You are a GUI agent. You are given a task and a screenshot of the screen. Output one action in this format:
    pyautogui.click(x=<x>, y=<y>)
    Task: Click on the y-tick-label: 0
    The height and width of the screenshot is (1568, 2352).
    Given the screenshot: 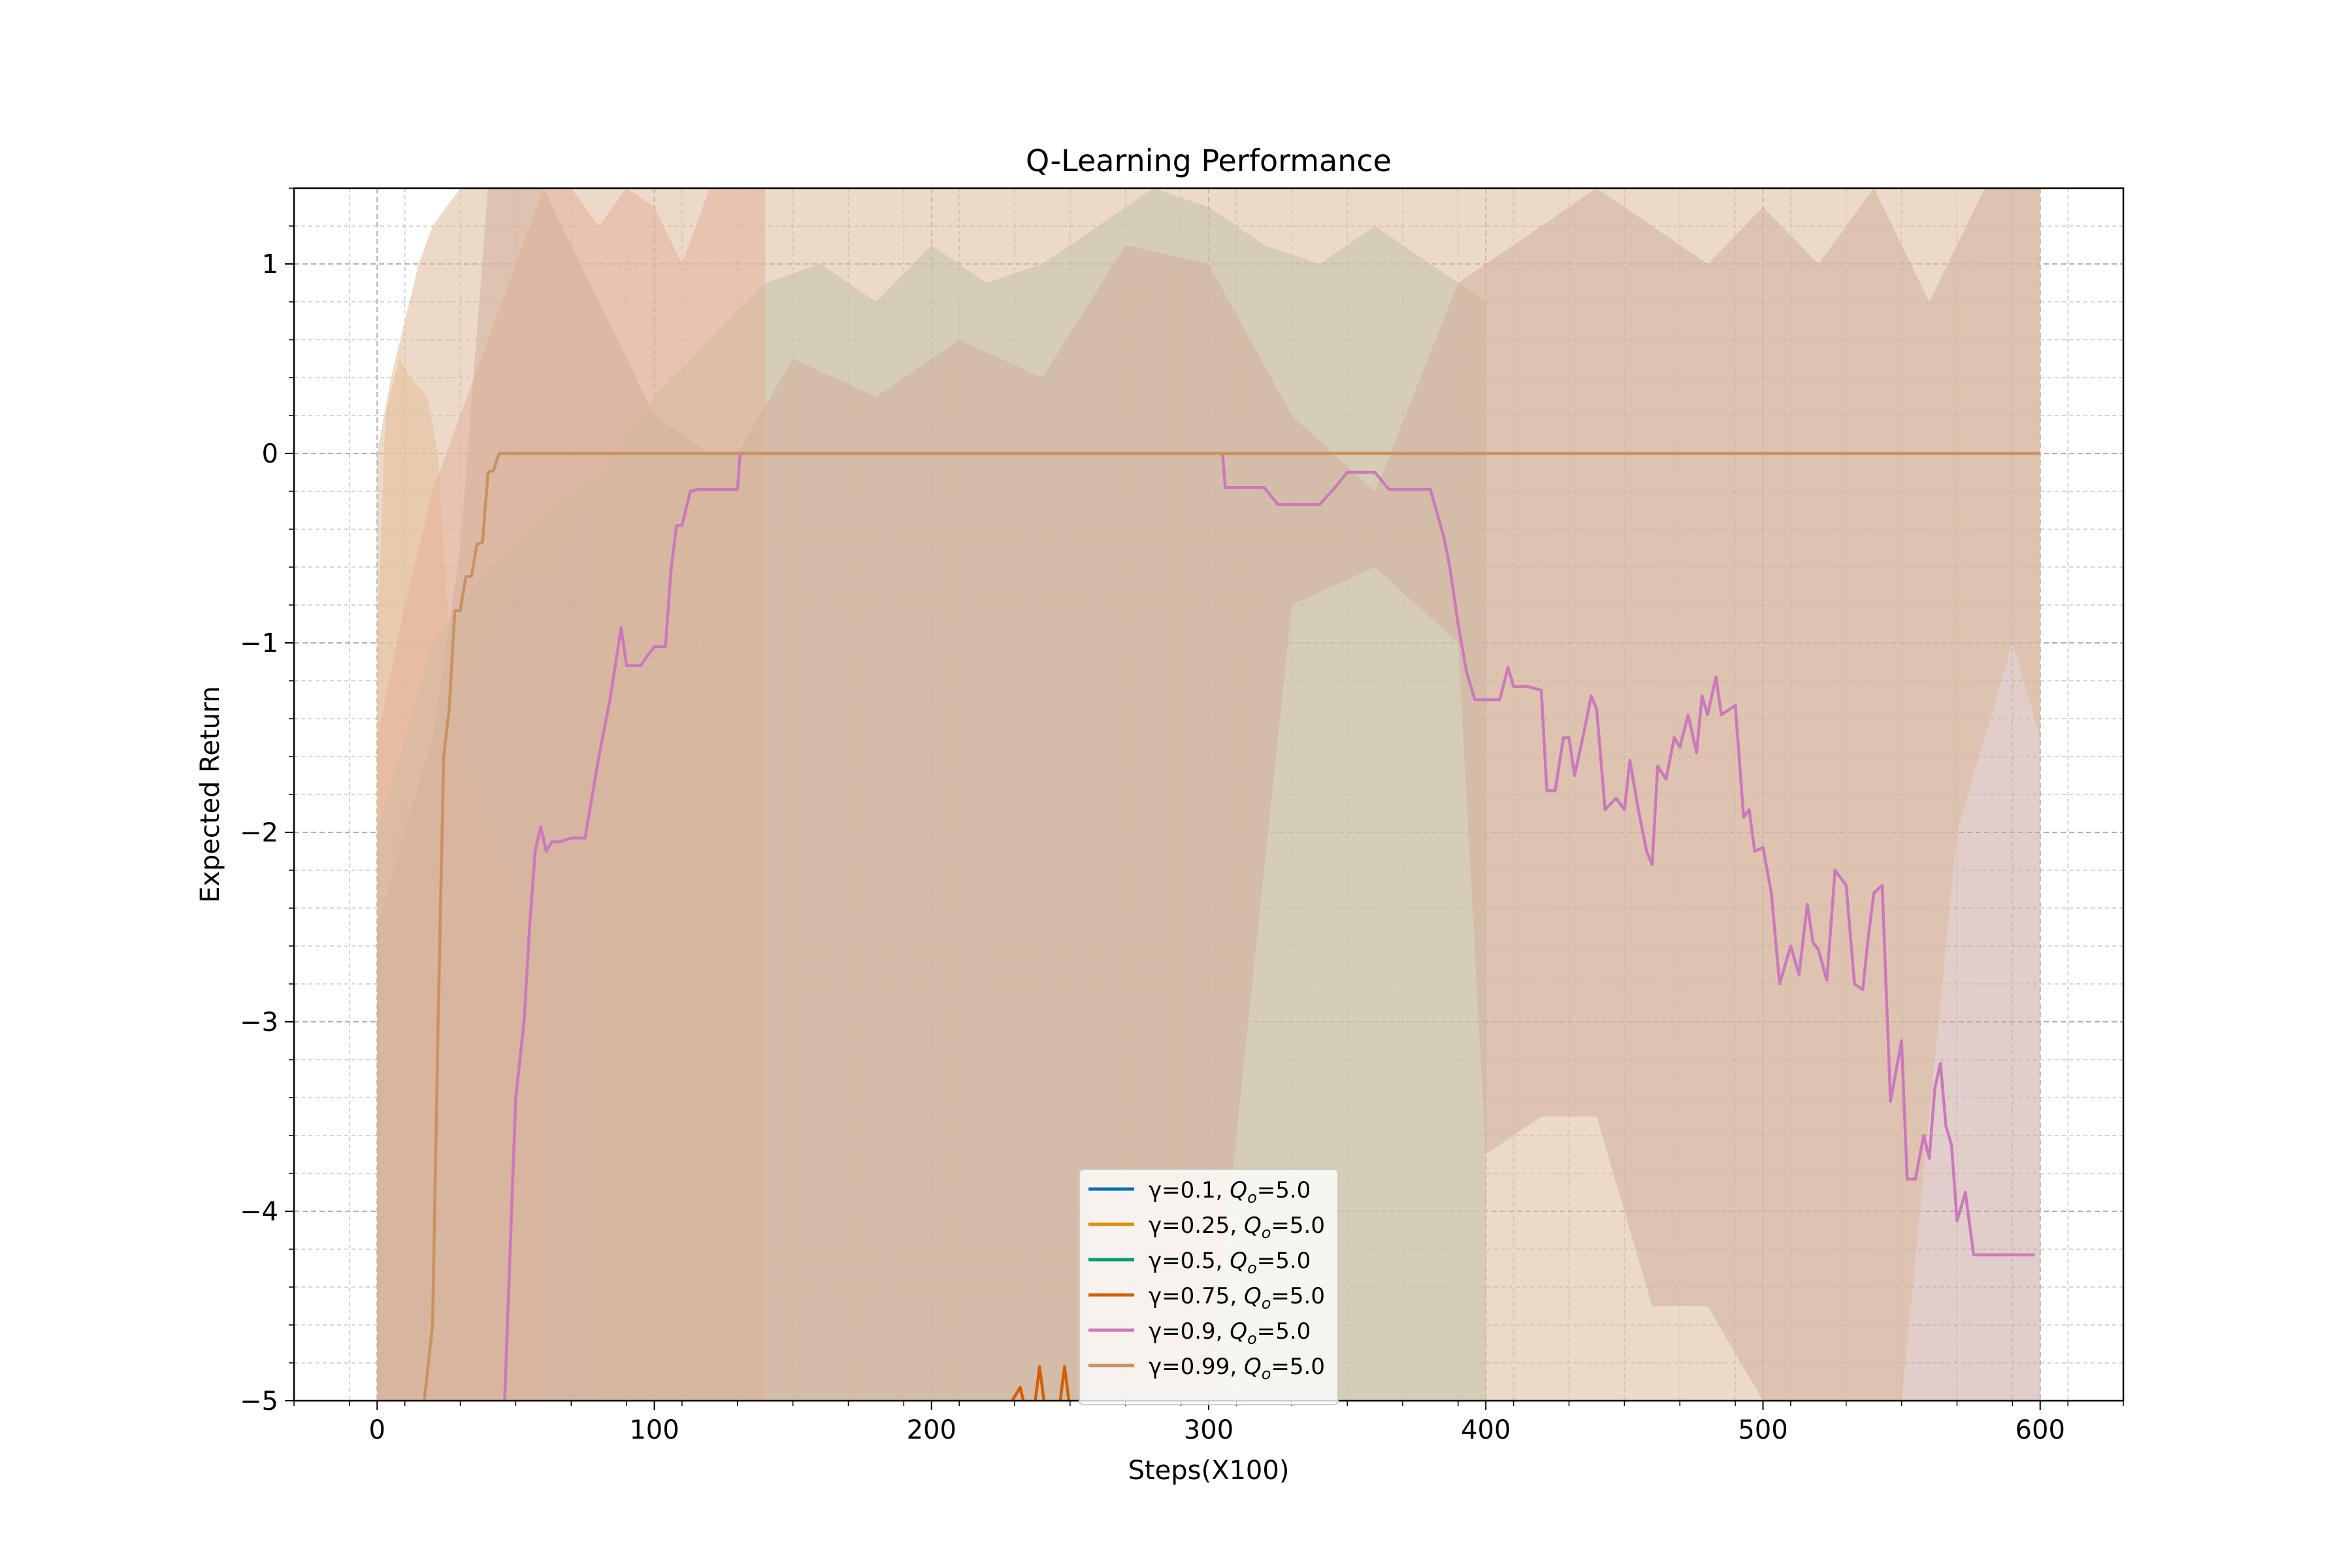 What is the action you would take?
    pyautogui.click(x=270, y=454)
    